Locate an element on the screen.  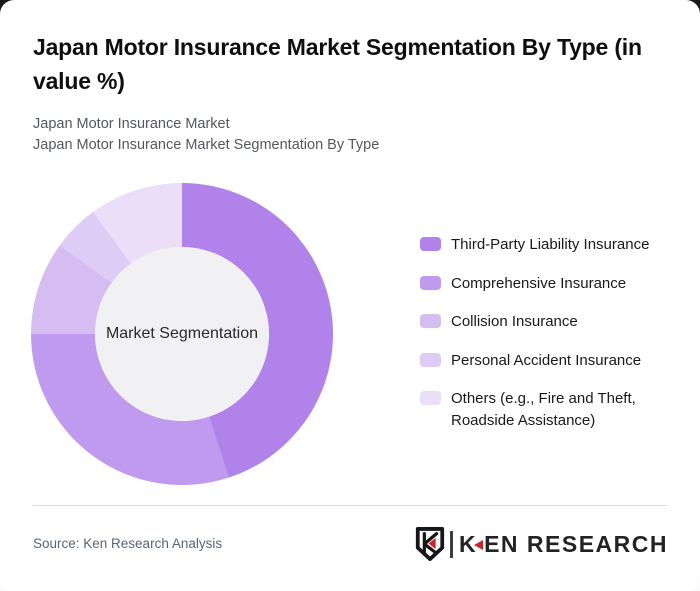
logo-red-triangle-icon is located at coordinates (479, 545).